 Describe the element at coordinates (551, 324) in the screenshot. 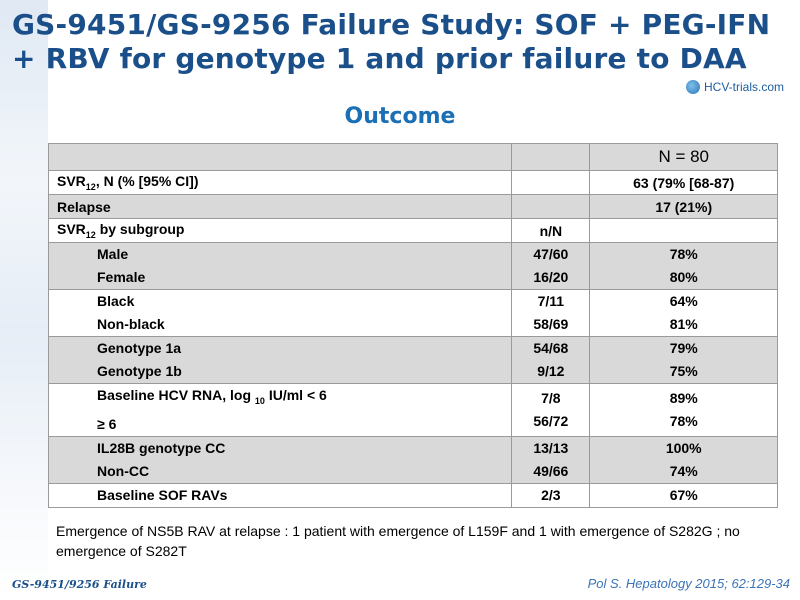

I see `subgroup-row-nN: 58/69` at that location.